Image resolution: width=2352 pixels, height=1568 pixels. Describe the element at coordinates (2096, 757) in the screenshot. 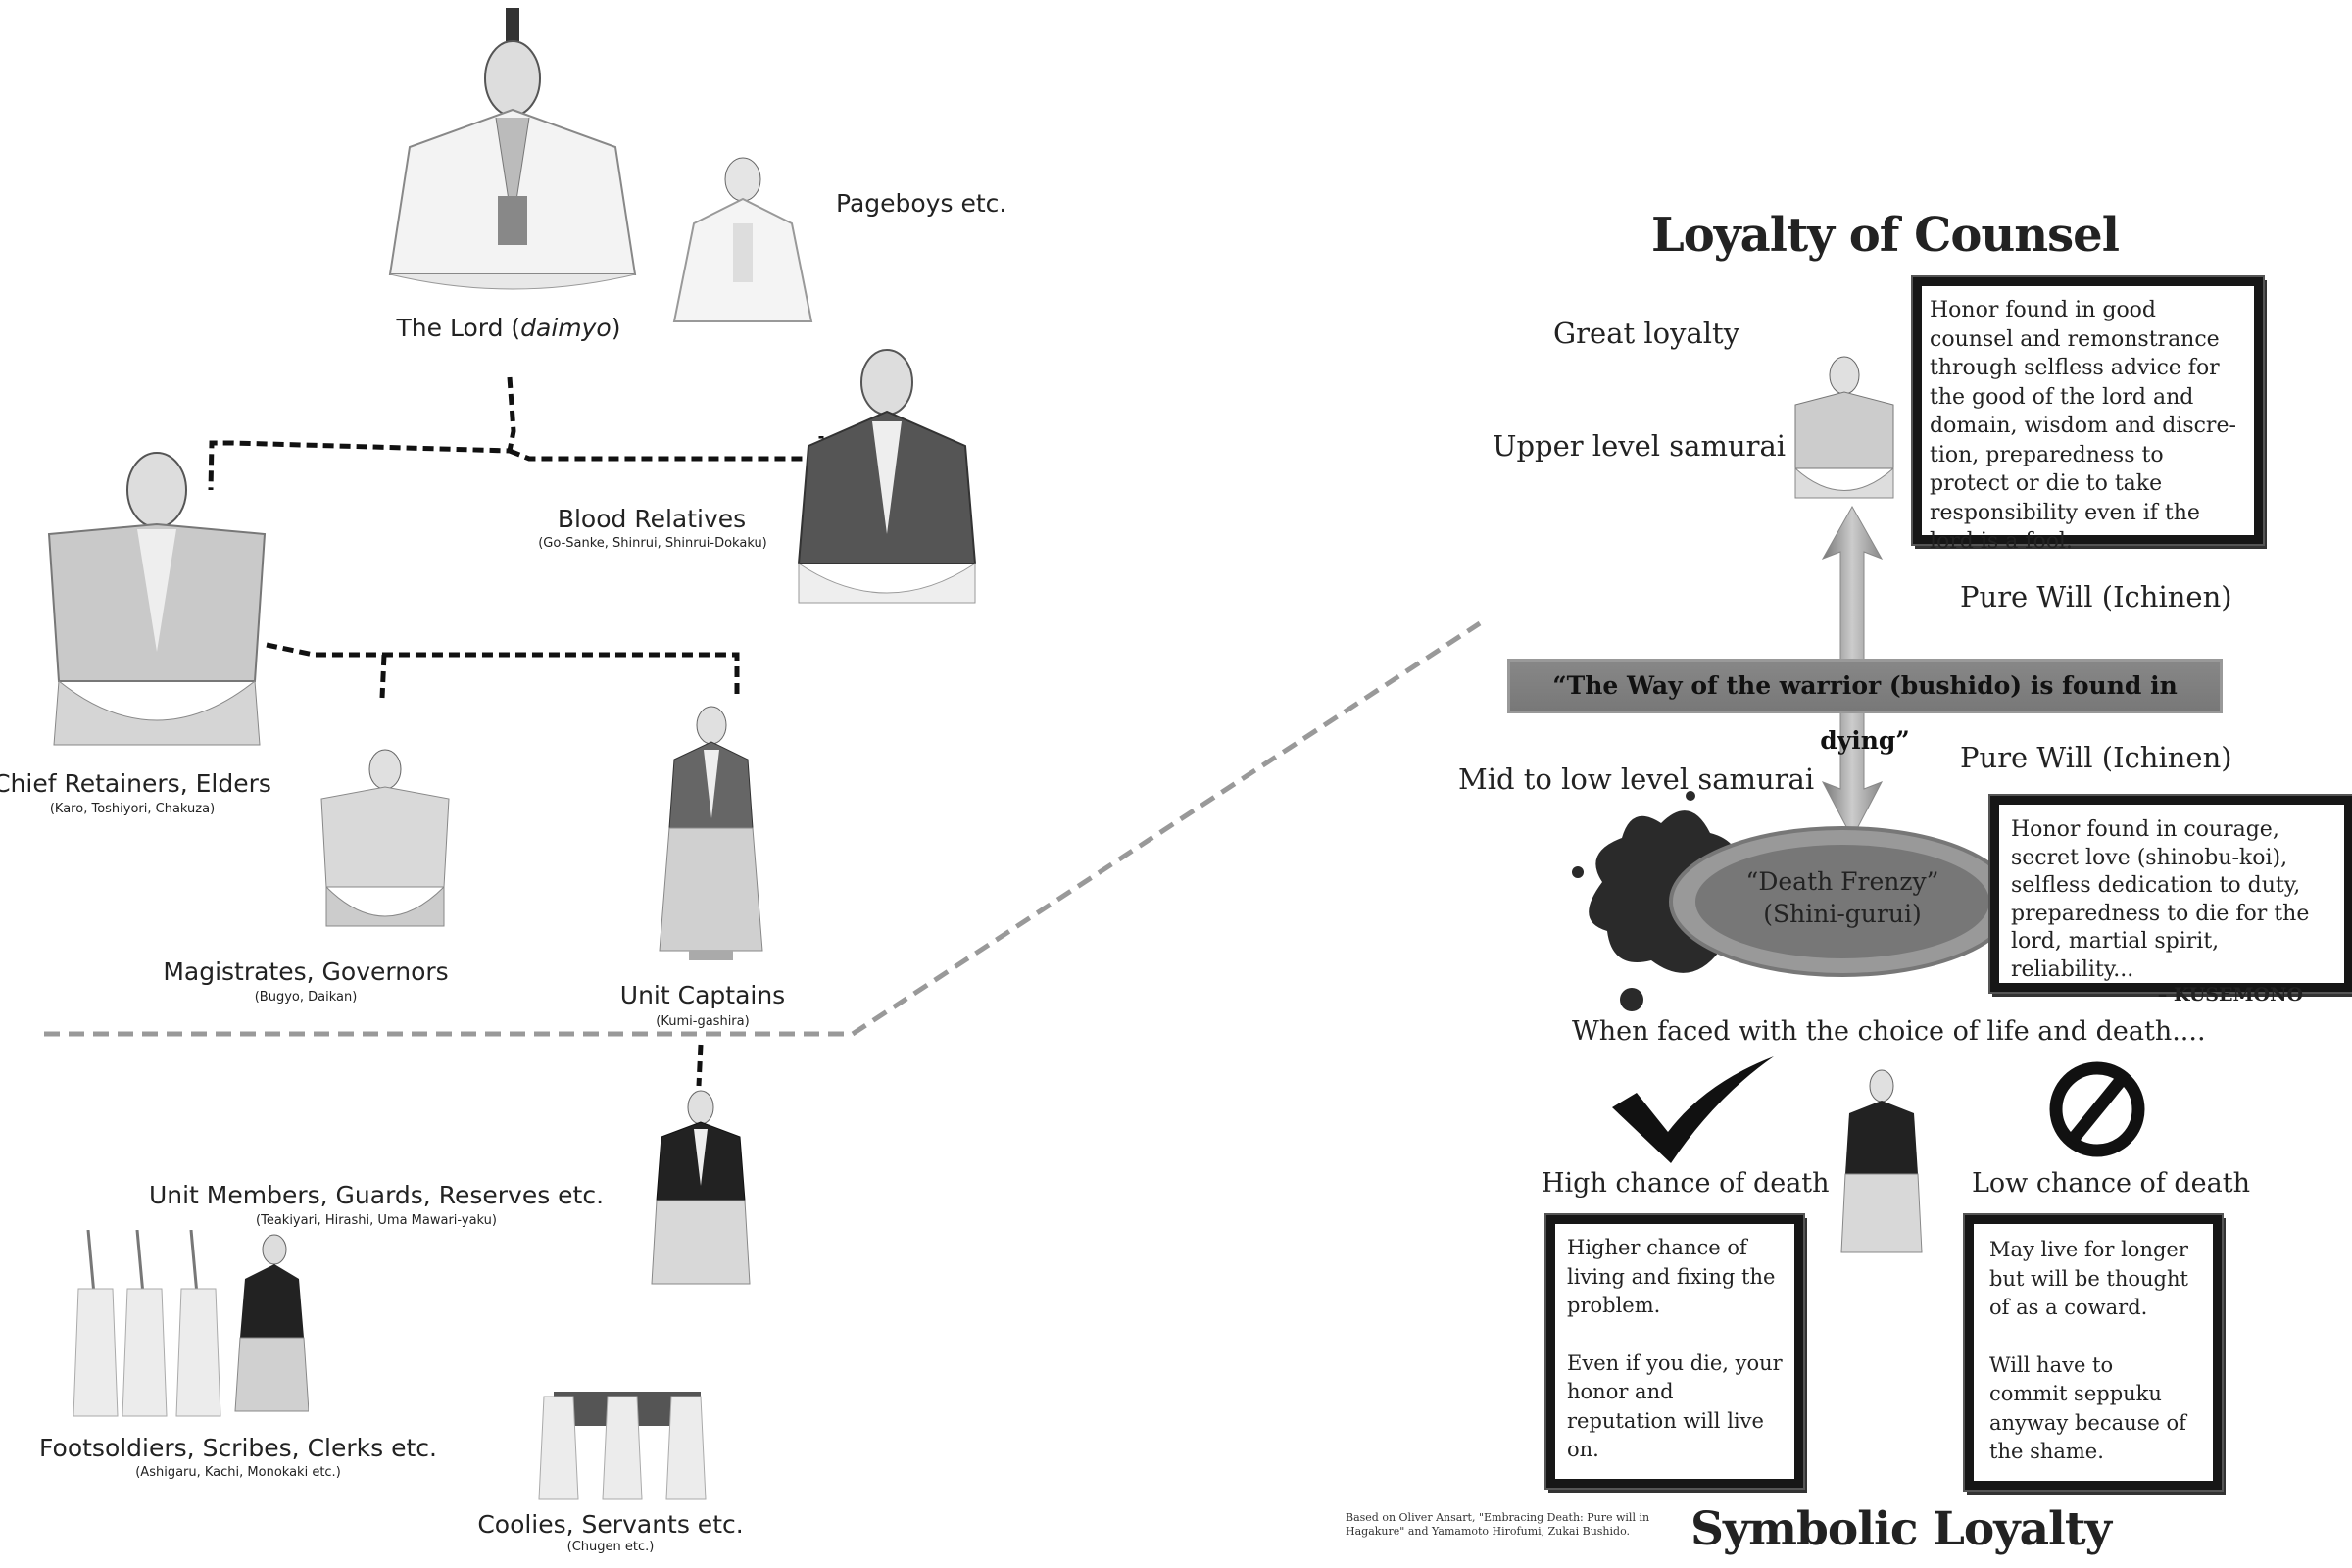

I see `pure-will-bottom-label: Pure Will (Ichinen)` at that location.